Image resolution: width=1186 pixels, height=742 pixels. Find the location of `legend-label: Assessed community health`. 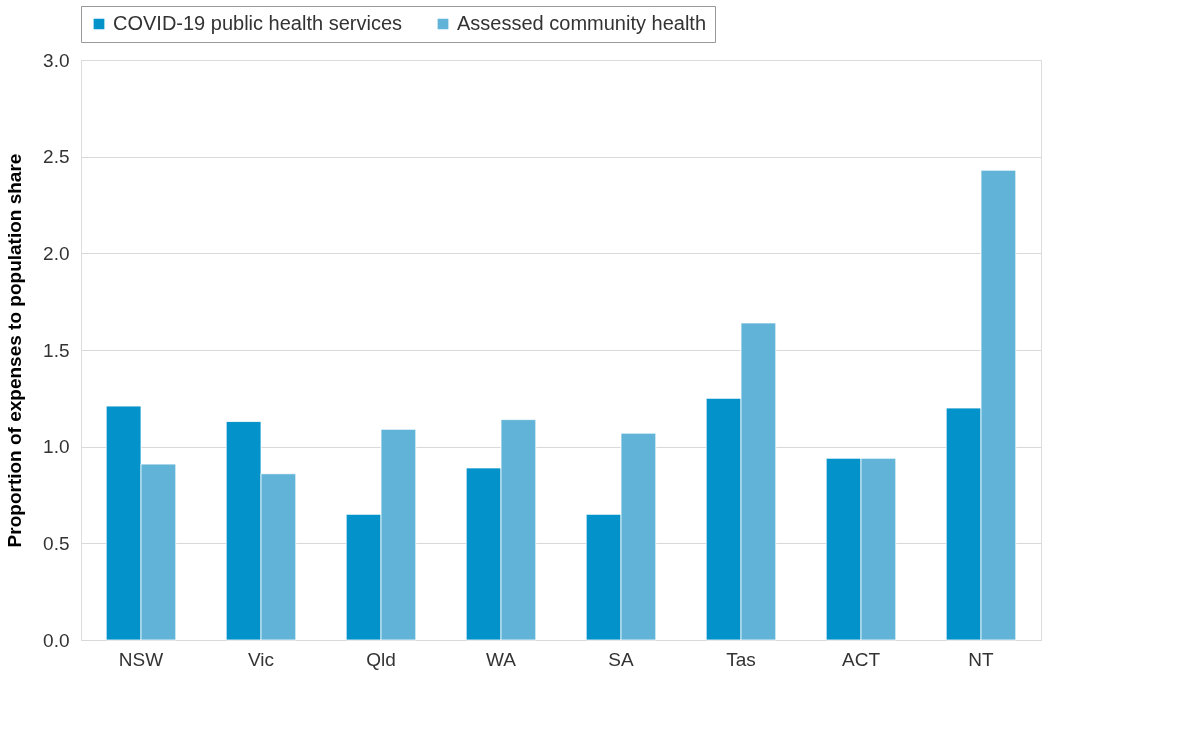

legend-label: Assessed community health is located at coordinates (582, 23).